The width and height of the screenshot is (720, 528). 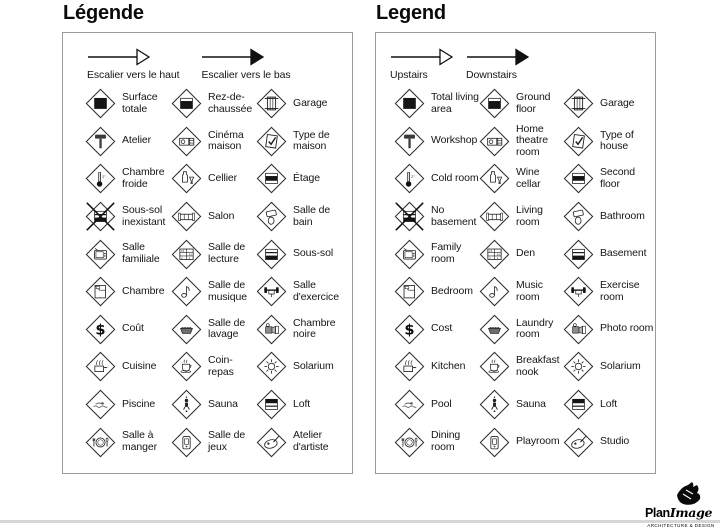 What do you see at coordinates (133, 328) in the screenshot?
I see `legend-item-label: Coût` at bounding box center [133, 328].